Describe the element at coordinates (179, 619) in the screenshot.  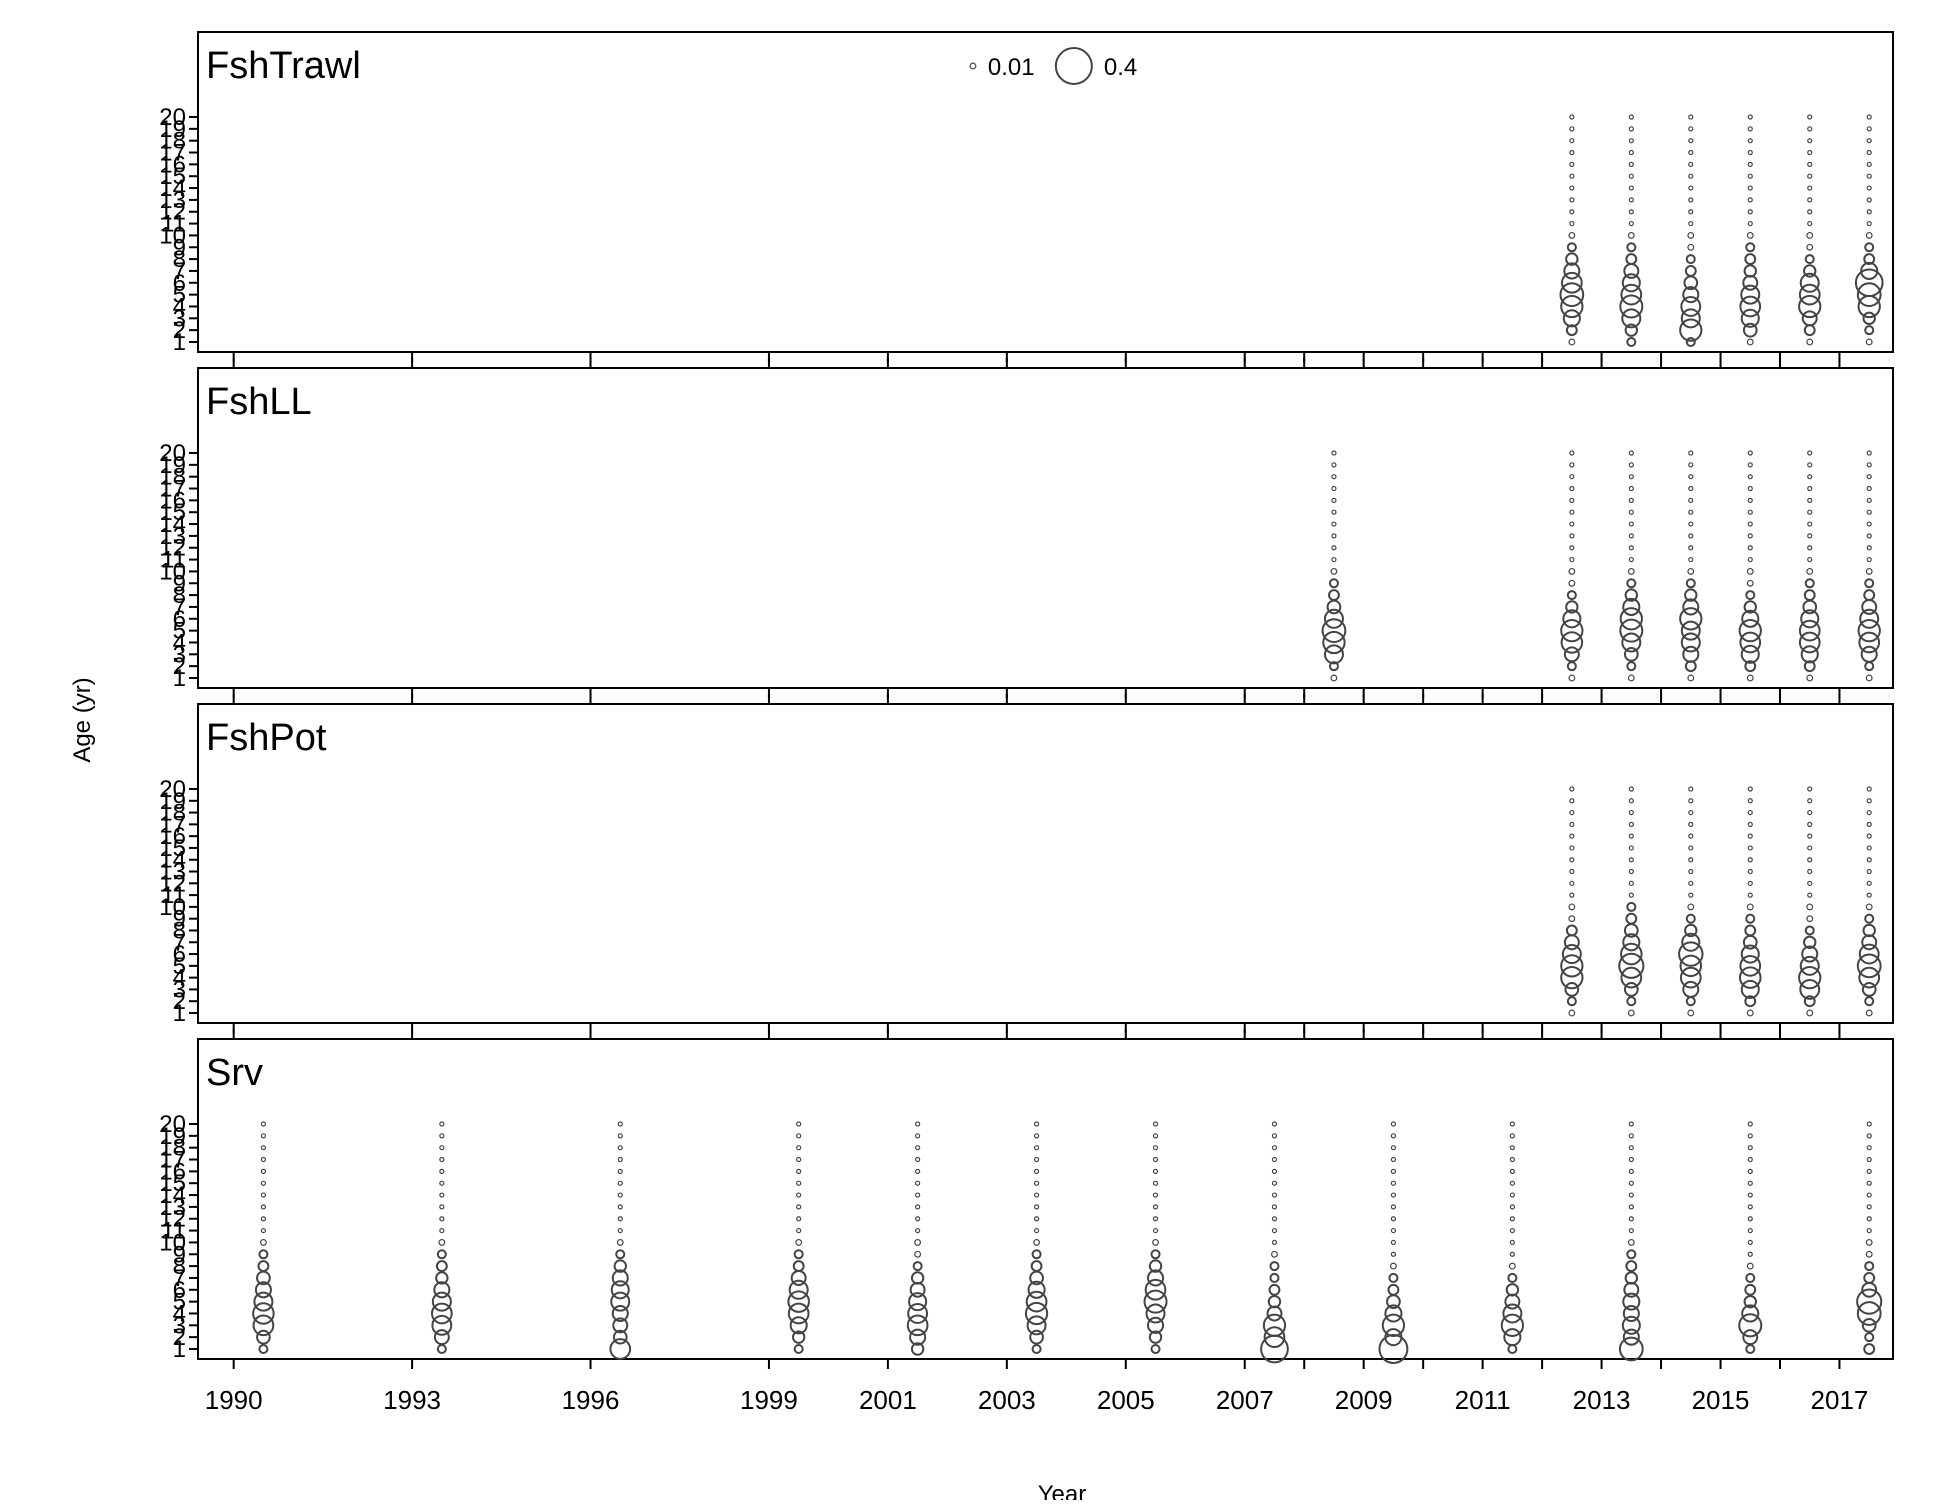
I see `y-tick-label: 6` at that location.